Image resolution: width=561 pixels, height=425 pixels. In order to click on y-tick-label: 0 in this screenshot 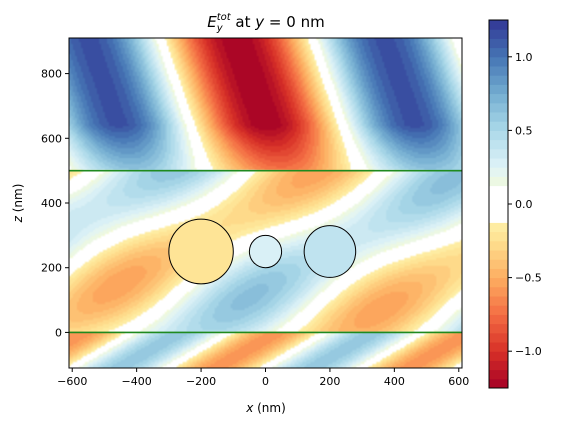, I will do `click(58, 332)`.